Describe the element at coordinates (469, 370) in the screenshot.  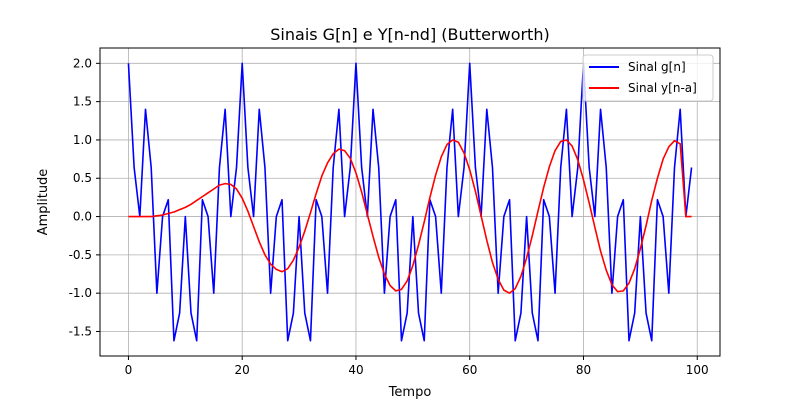
I see `x-tick-label: 60` at that location.